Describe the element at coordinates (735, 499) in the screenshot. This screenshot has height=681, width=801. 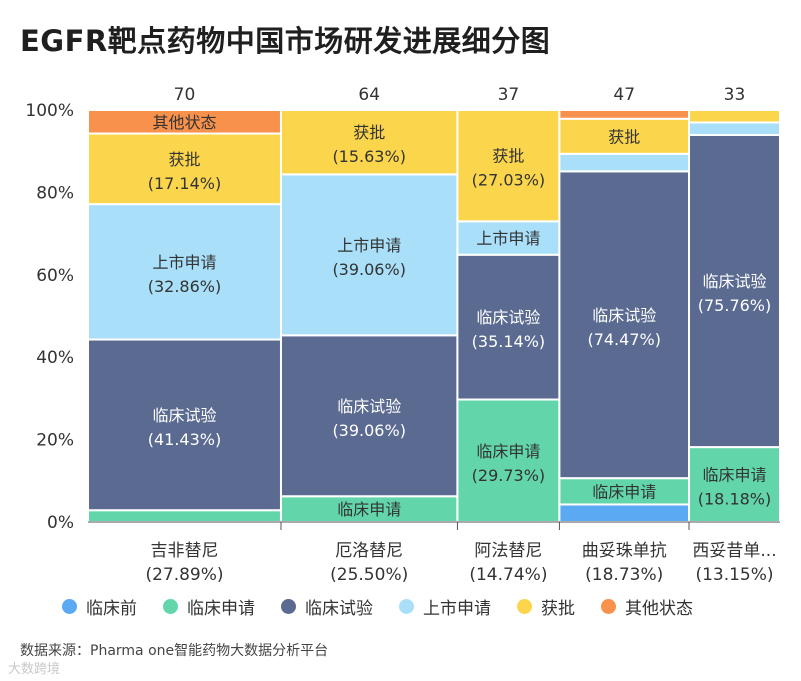
I see `segment-pct-label: (18.18%)` at that location.